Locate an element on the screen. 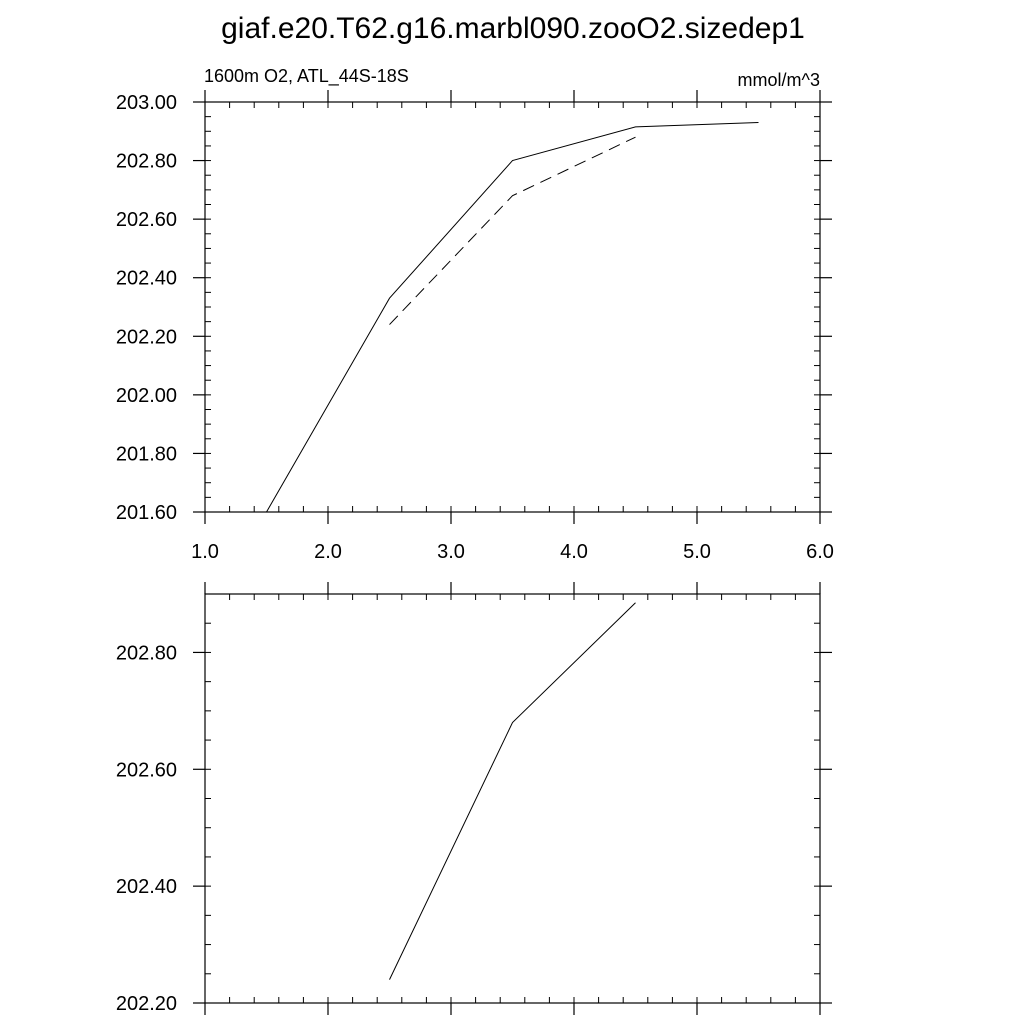  x-tick-label: 6.0 is located at coordinates (820, 552).